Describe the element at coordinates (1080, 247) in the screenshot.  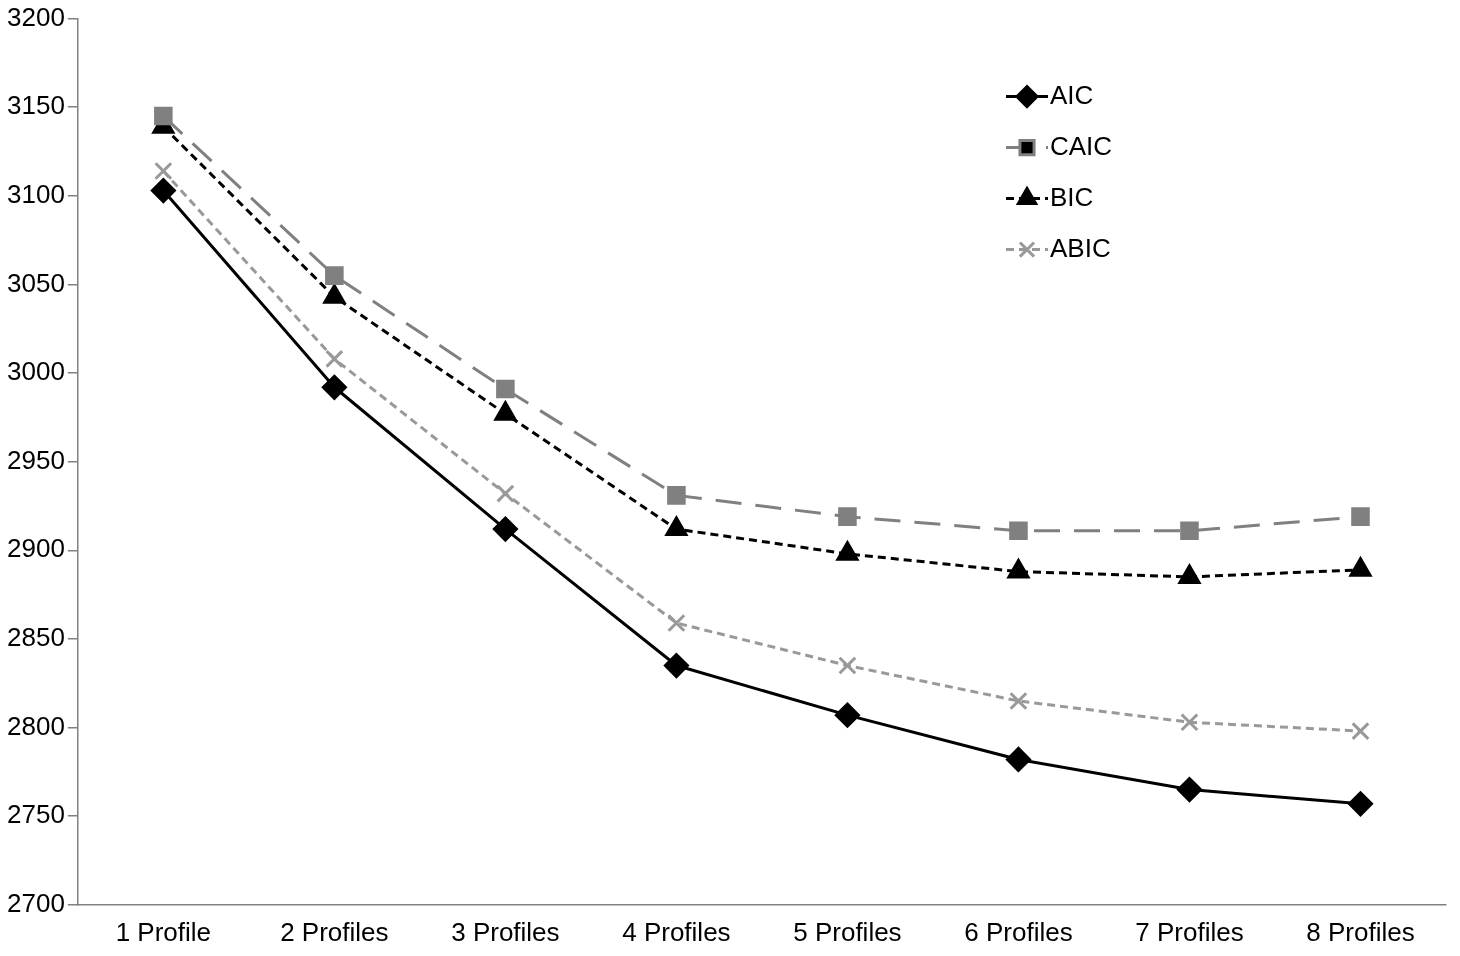
I see `legend-label: ABIC` at that location.